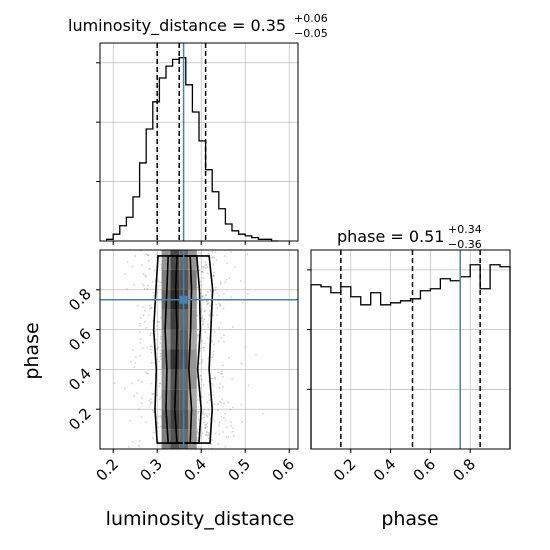 This screenshot has width=550, height=550. Describe the element at coordinates (390, 236) in the screenshot. I see `phase-title: phase = 0.51` at that location.